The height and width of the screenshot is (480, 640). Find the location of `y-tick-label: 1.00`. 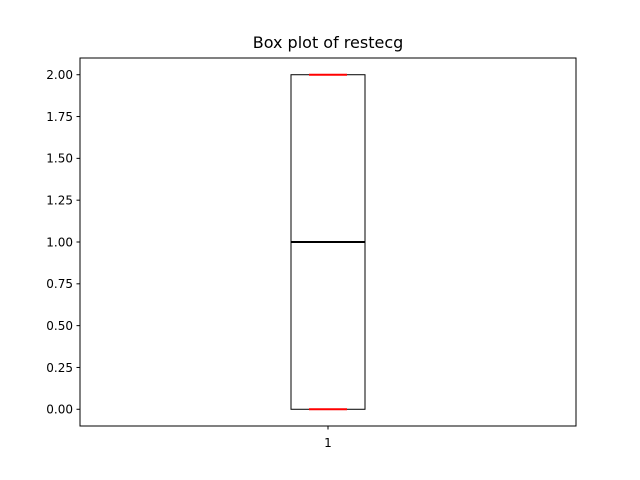

y-tick-label: 1.00 is located at coordinates (59, 242).